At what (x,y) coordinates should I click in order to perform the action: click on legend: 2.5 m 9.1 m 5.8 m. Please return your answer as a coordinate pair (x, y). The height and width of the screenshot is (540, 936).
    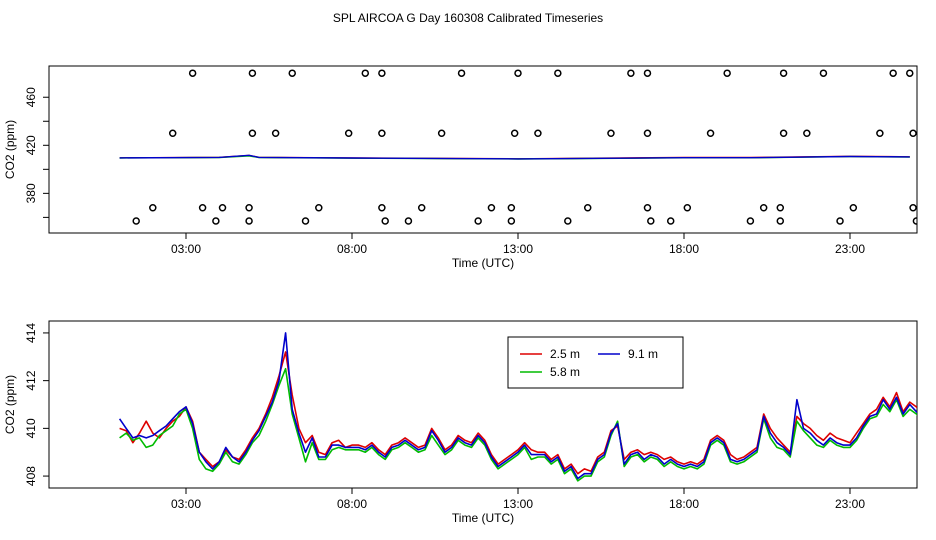
    Looking at the image, I should click on (595, 362).